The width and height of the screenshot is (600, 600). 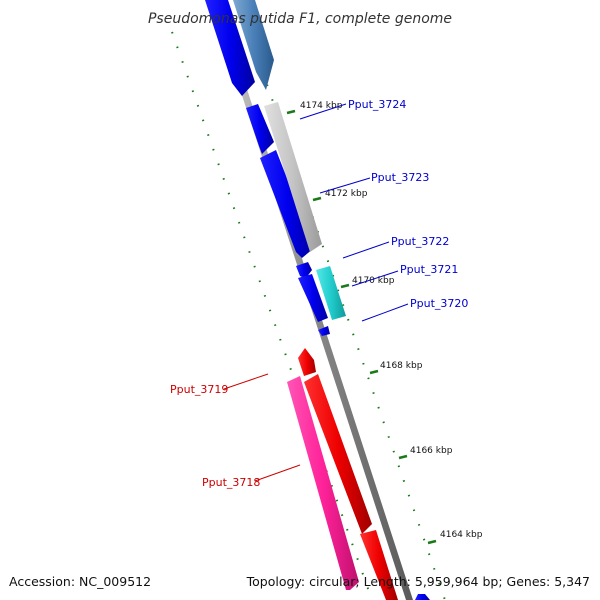 What do you see at coordinates (300, 19) in the screenshot?
I see `map-title: Pseudomonas putida F1, complete genome` at bounding box center [300, 19].